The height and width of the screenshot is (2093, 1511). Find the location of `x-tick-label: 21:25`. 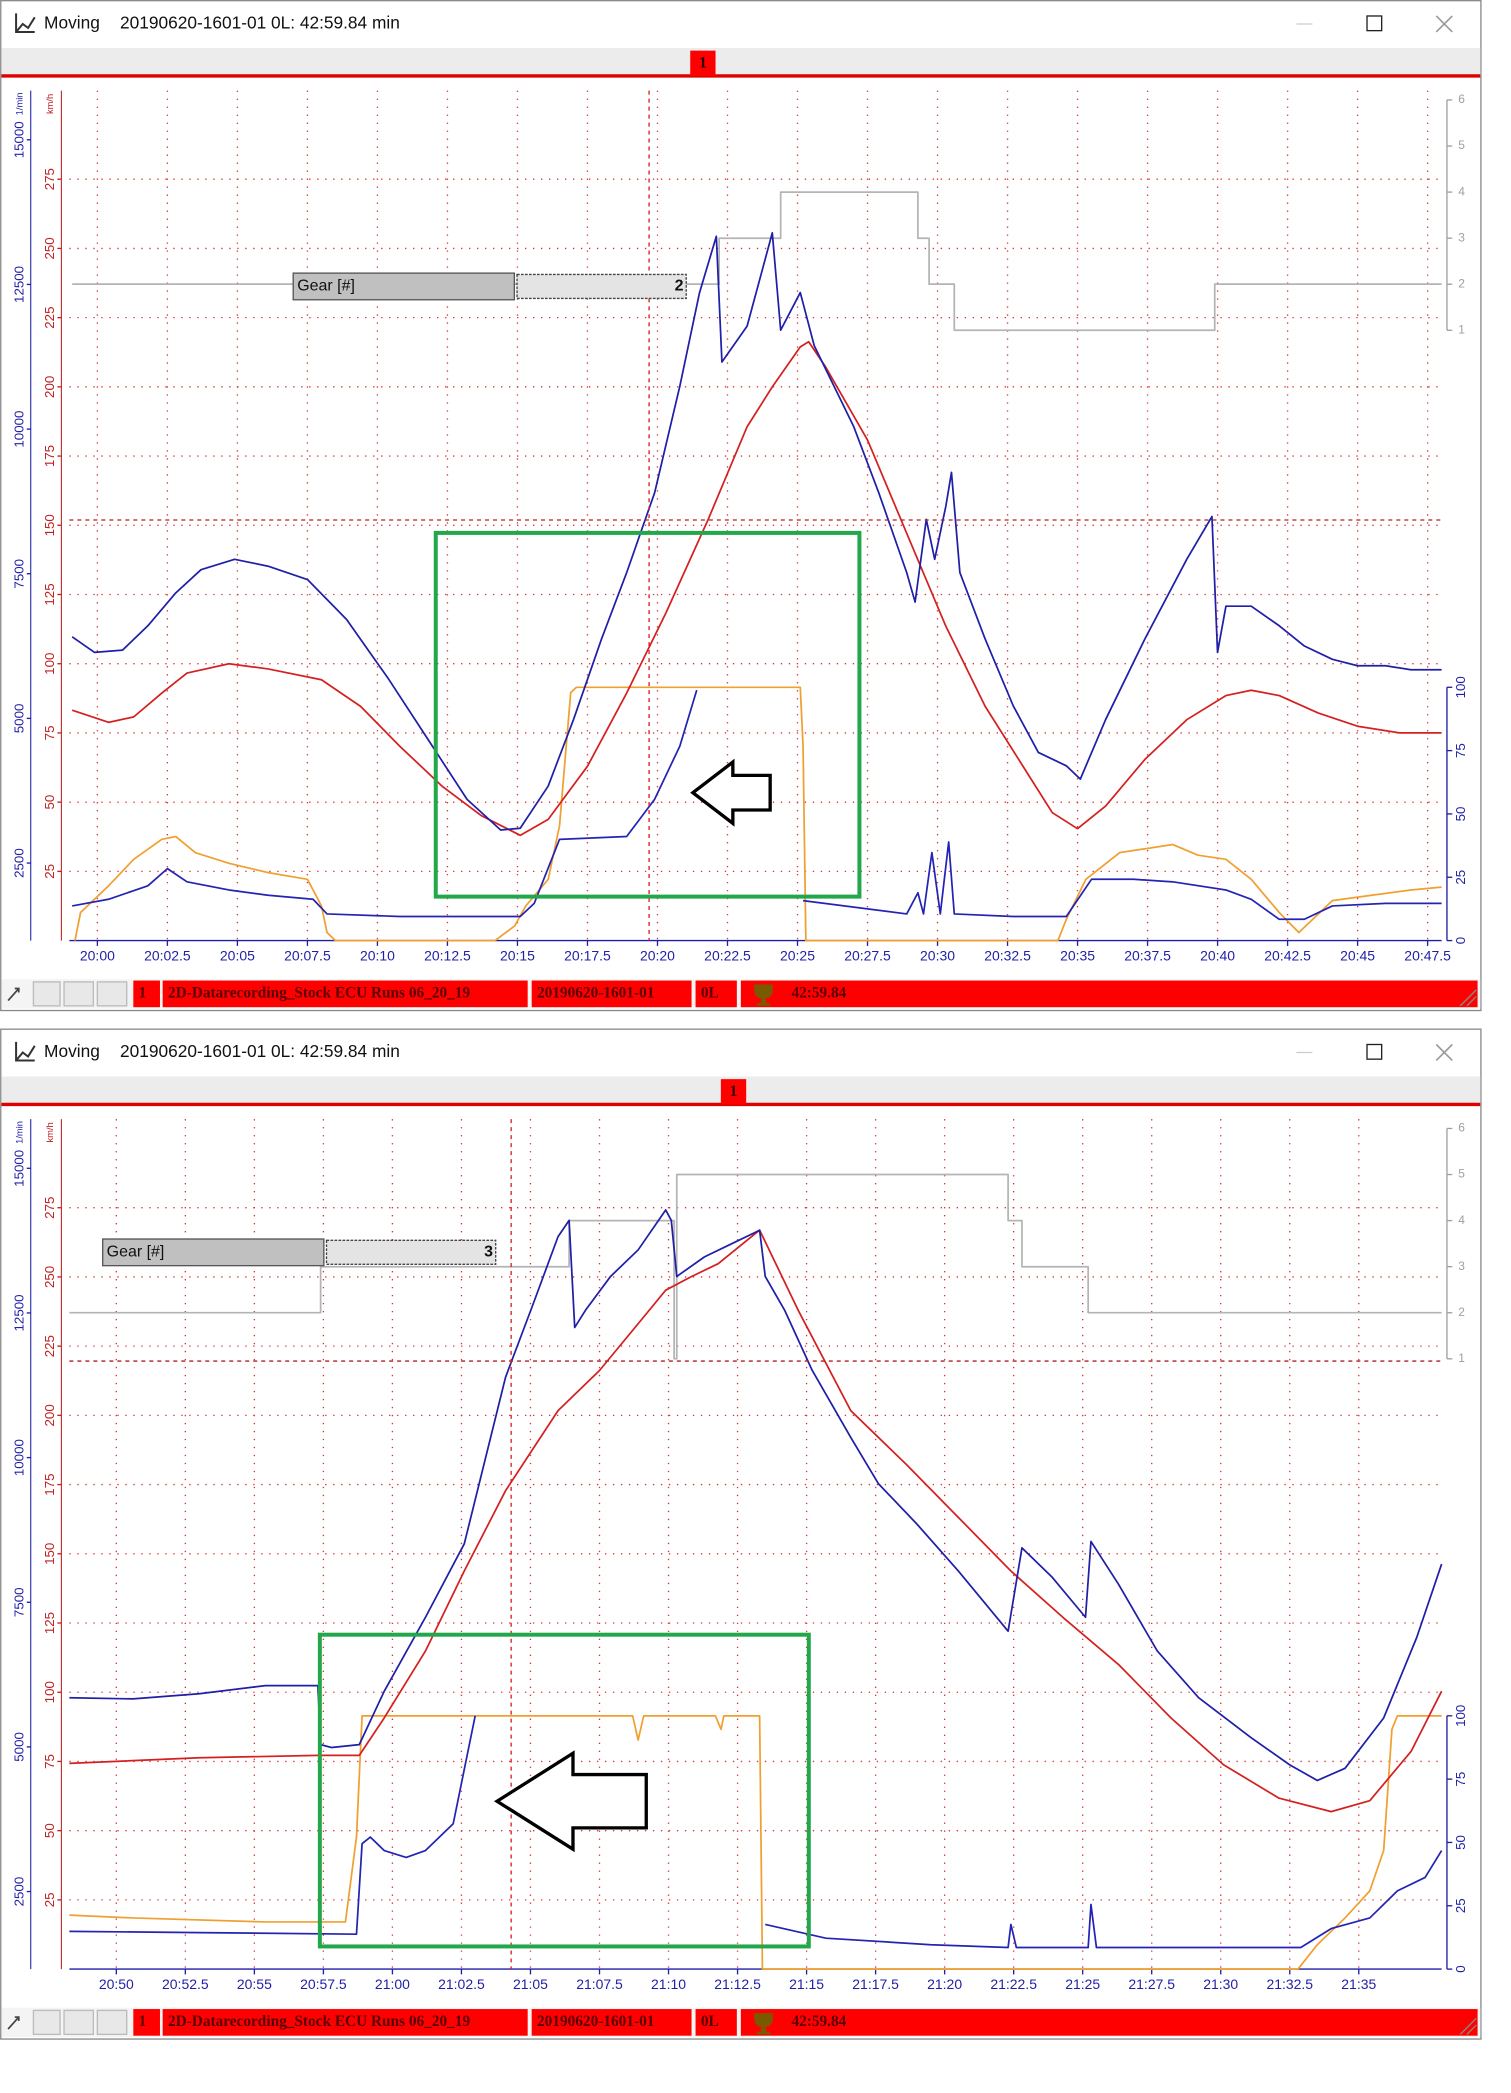

x-tick-label: 21:25 is located at coordinates (1082, 1984).